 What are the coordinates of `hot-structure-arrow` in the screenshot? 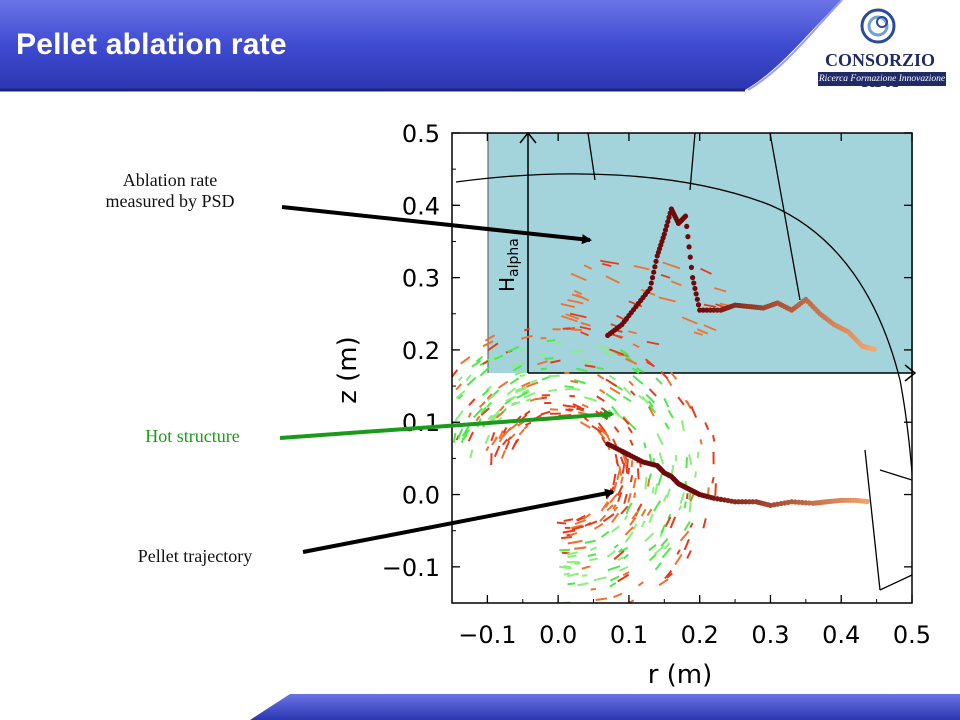 It's located at (446, 424).